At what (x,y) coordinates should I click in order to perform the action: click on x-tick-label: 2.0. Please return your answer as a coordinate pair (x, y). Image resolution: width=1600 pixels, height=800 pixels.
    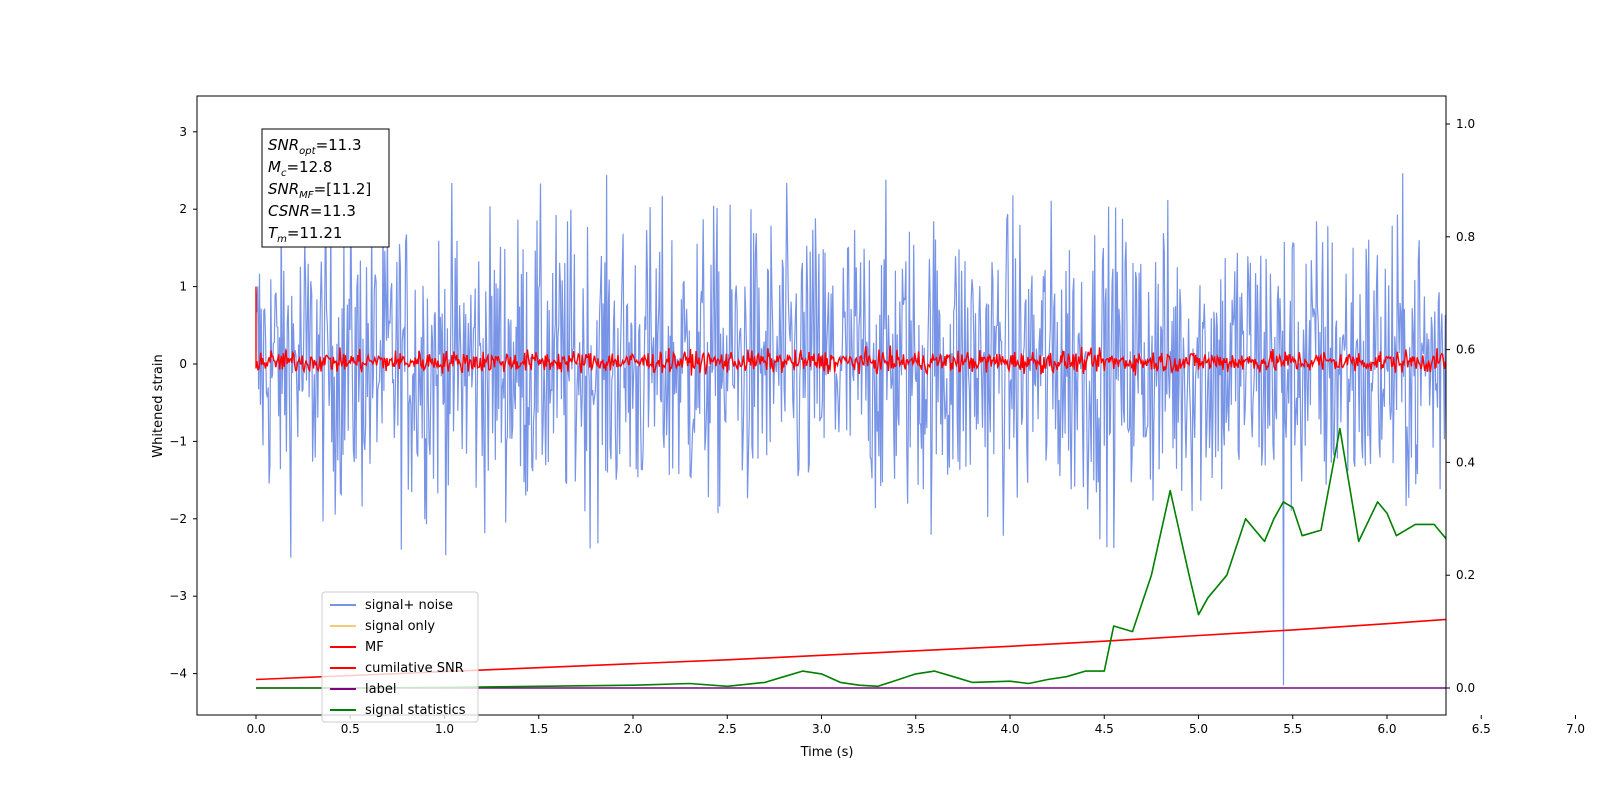
    Looking at the image, I should click on (632, 729).